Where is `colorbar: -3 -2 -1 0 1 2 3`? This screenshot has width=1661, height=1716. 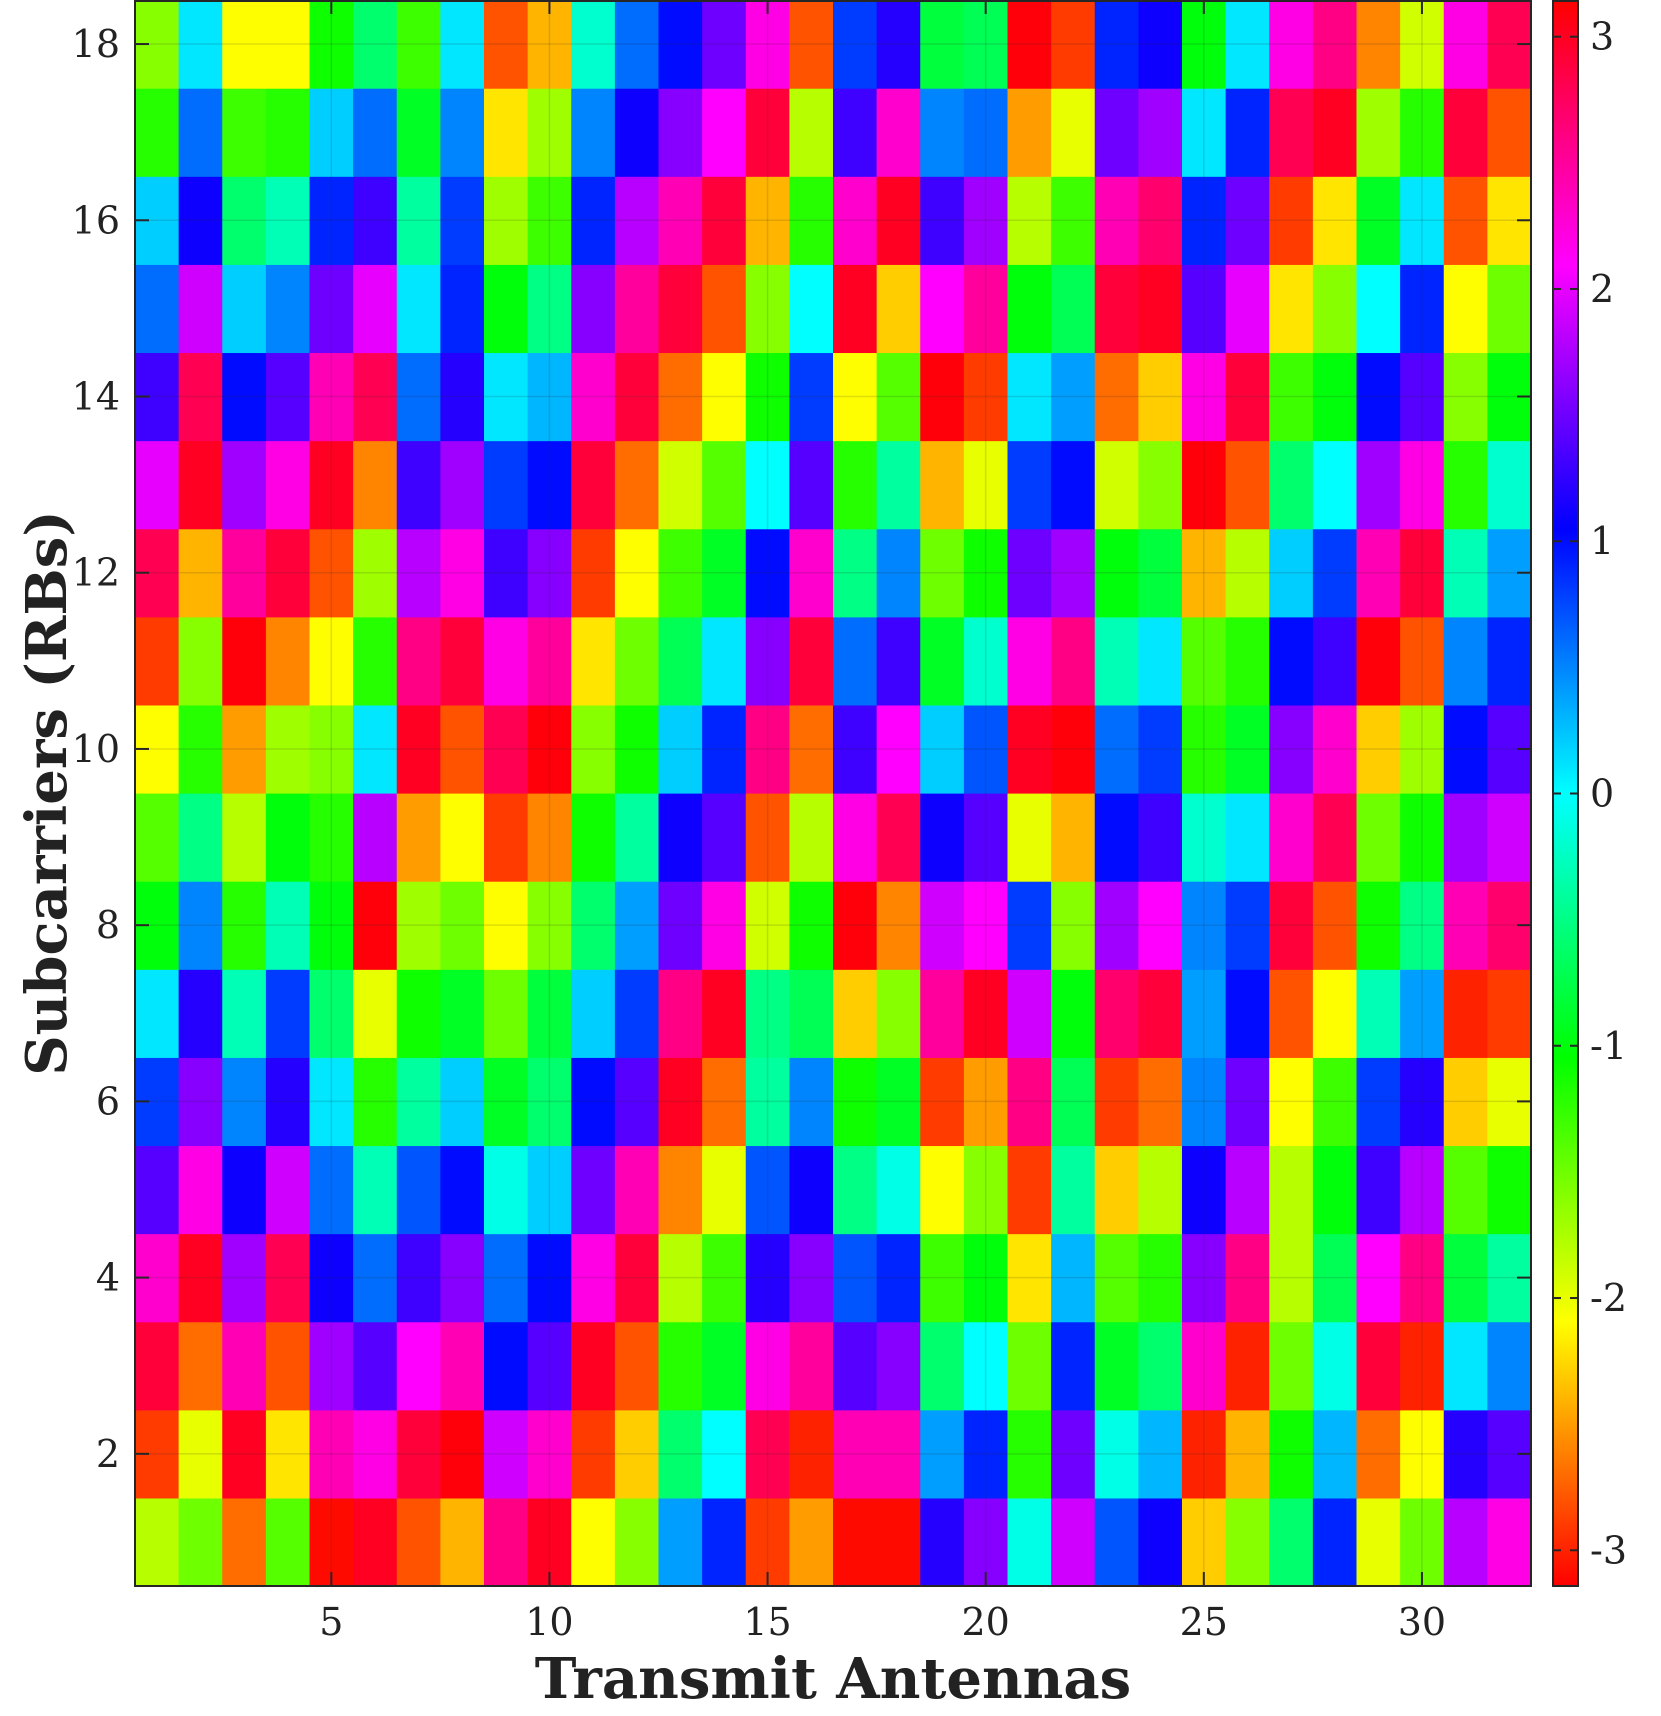
colorbar: -3 -2 -1 0 1 2 3 is located at coordinates (1589, 793).